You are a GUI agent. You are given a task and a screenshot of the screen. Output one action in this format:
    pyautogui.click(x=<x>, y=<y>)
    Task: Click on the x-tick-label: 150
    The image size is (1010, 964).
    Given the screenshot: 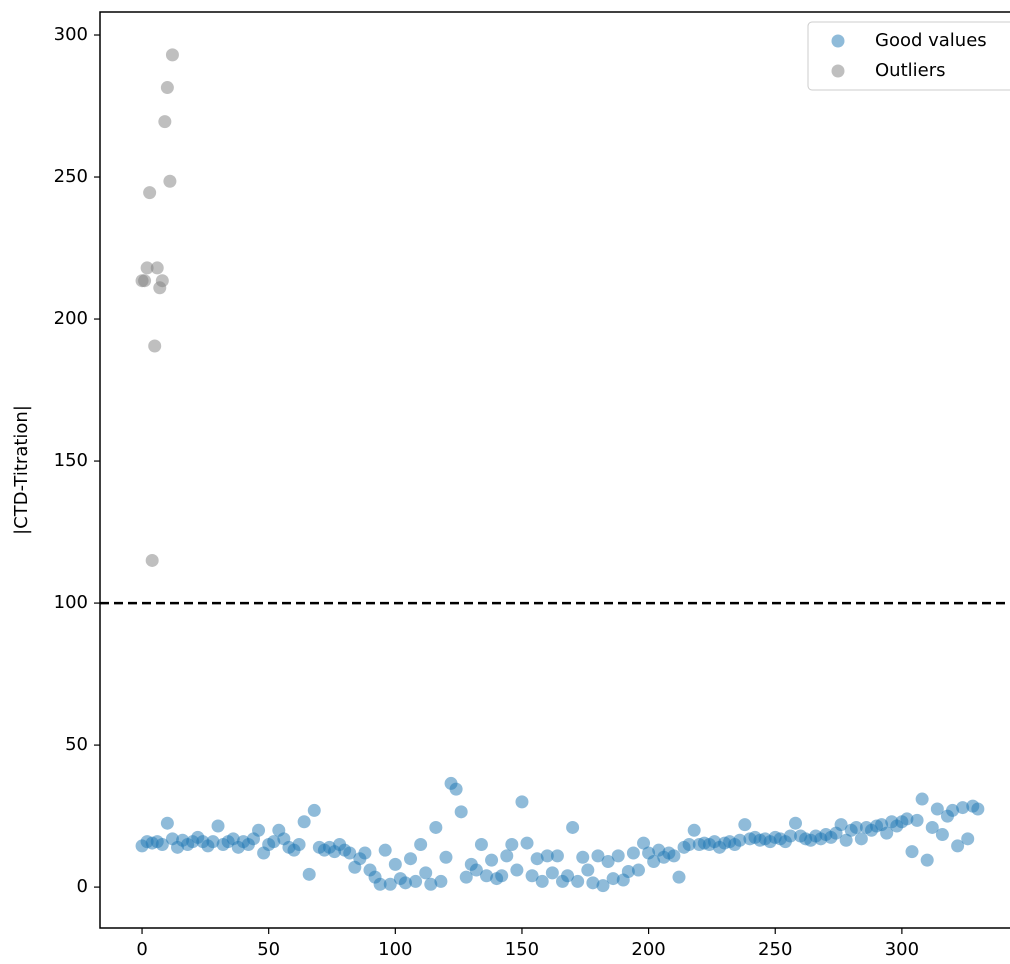 What is the action you would take?
    pyautogui.click(x=522, y=949)
    